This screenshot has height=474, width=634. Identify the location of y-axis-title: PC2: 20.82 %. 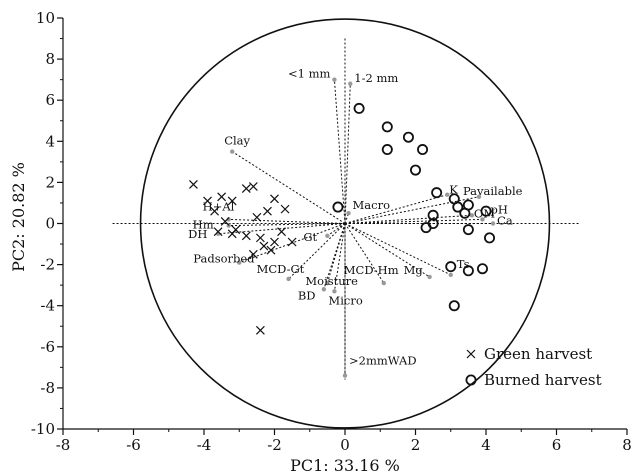
(18, 217).